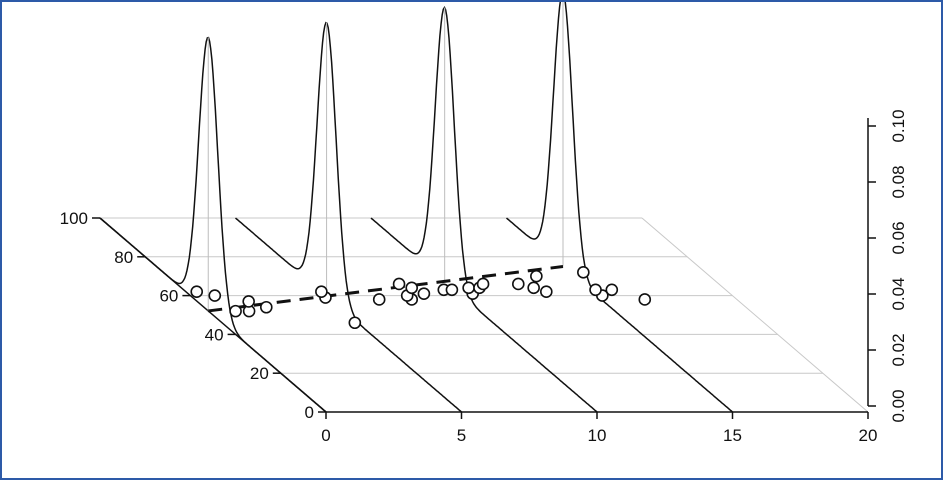 The width and height of the screenshot is (943, 482). I want to click on y-tick-label: 60, so click(168, 296).